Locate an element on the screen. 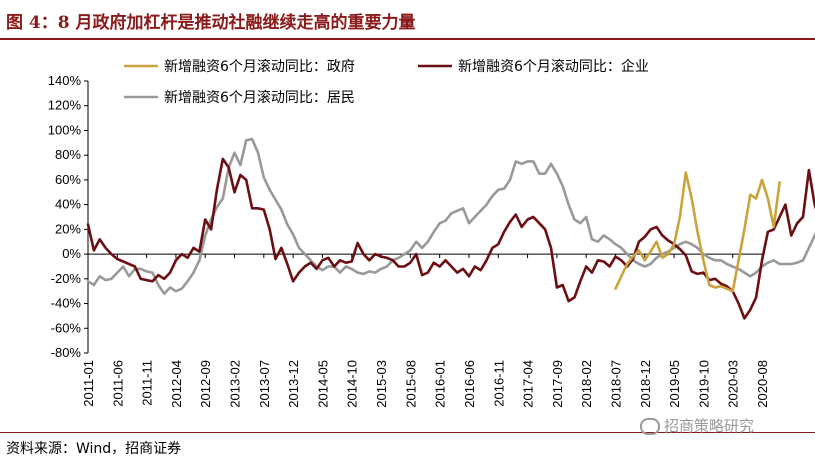  x-tick-label: 2012-09 is located at coordinates (205, 384).